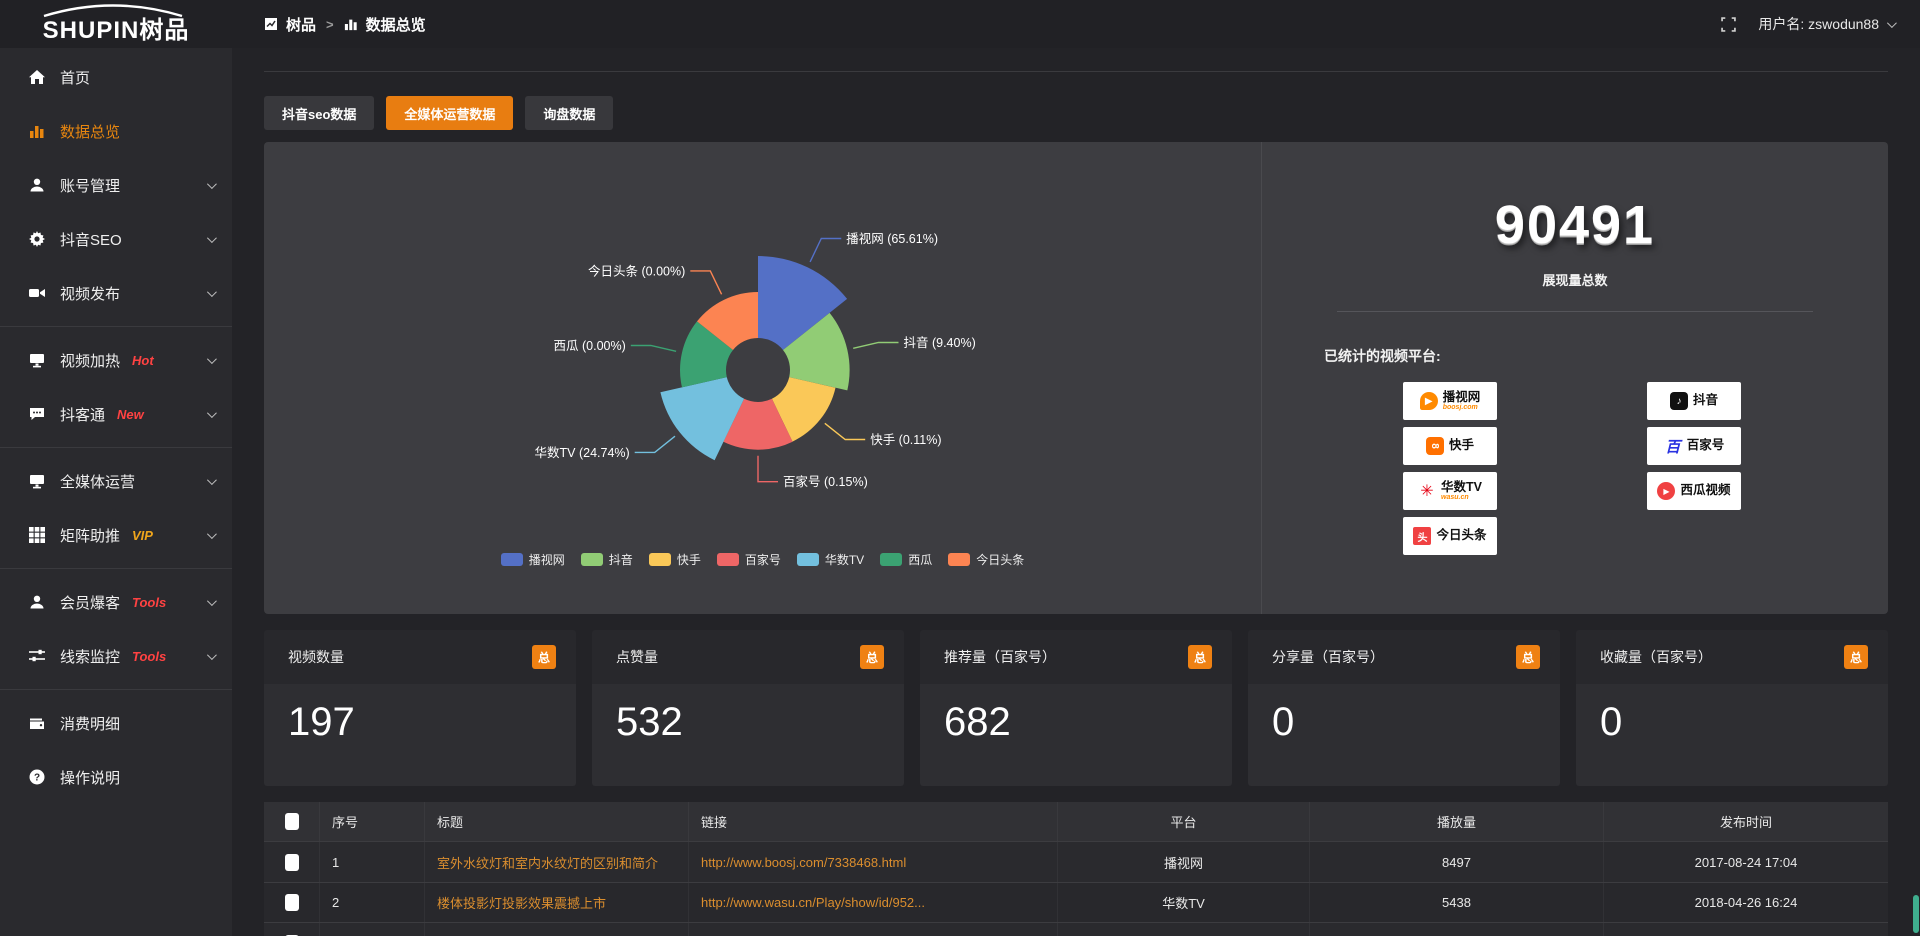  I want to click on sidebar-item-label: 账号管理, so click(90, 186).